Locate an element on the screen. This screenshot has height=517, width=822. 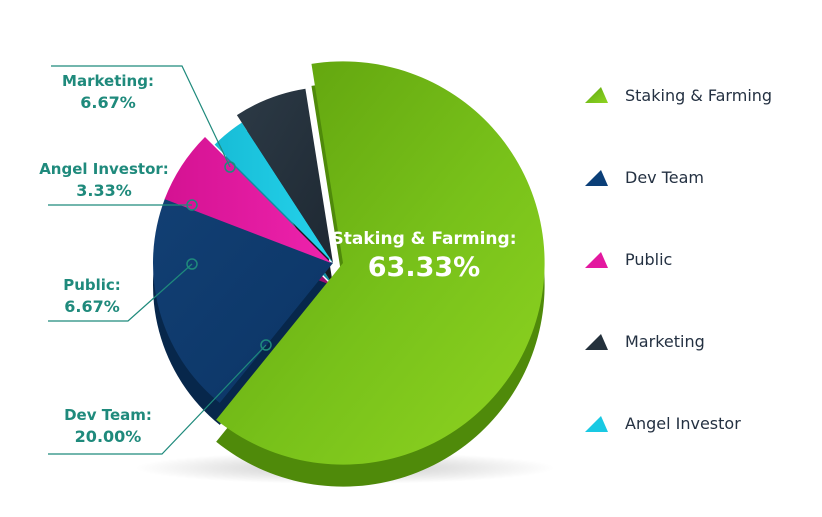
legend-item-staking: Staking & Farming is located at coordinates (678, 95).